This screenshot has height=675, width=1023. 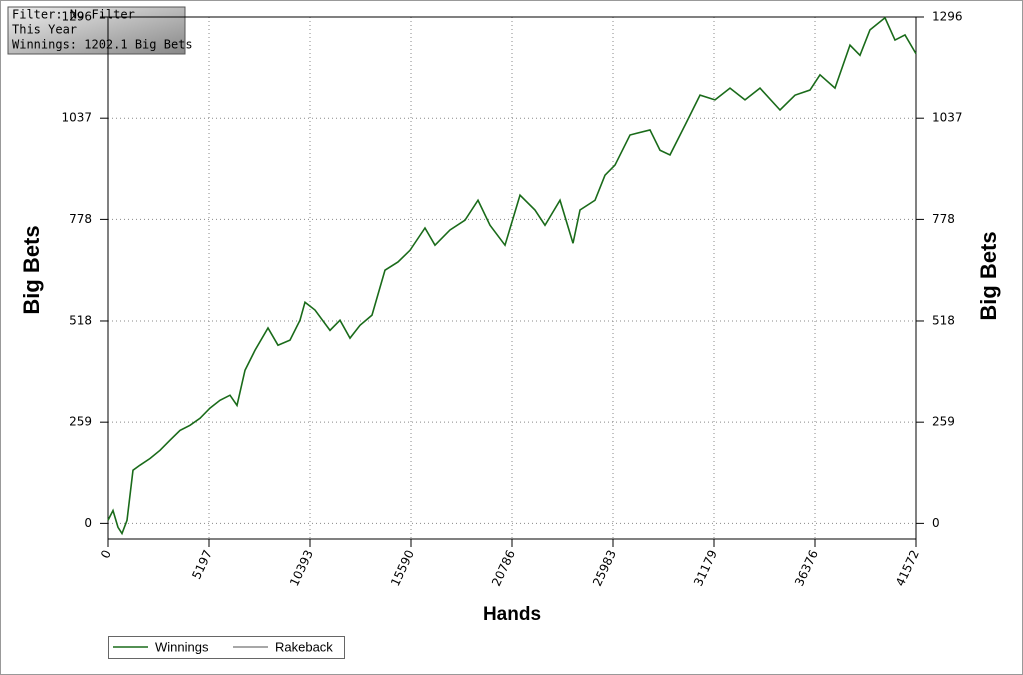 What do you see at coordinates (102, 45) in the screenshot?
I see `info-text: Winnings: 1202.1 Big Bets` at bounding box center [102, 45].